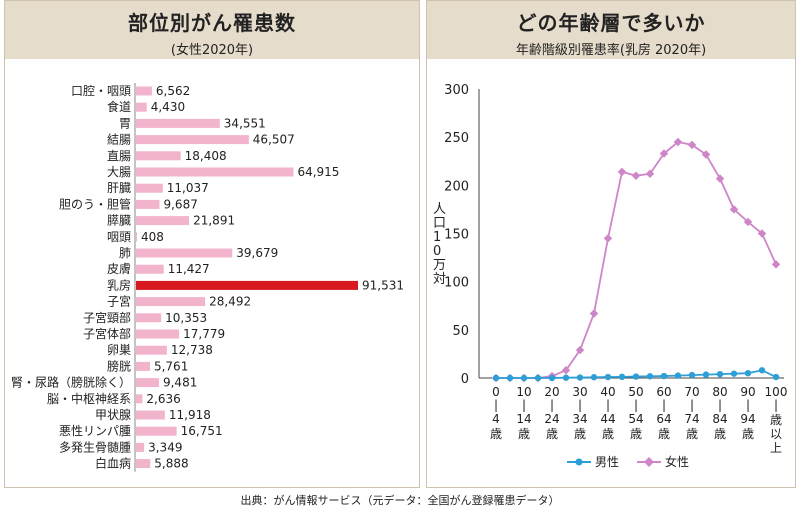 The image size is (800, 510). Describe the element at coordinates (189, 269) in the screenshot. I see `bar-value-label: 11,427` at that location.